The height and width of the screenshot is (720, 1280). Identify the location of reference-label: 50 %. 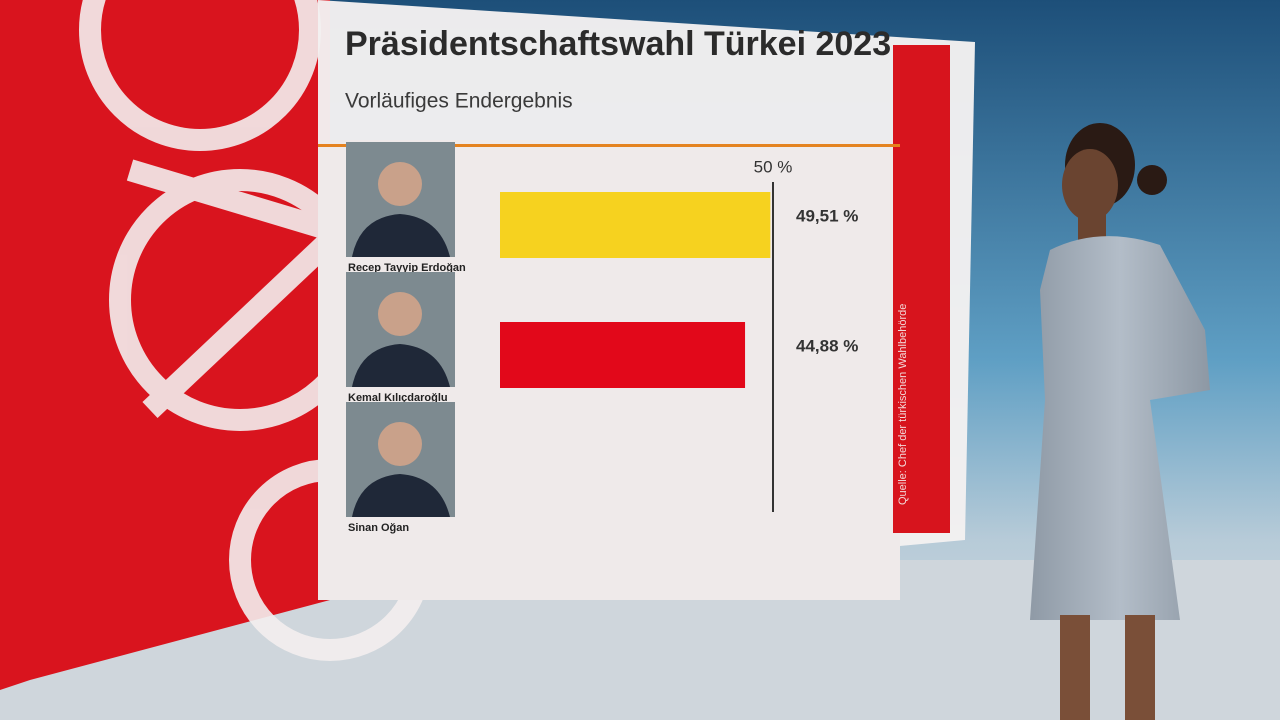
(773, 166).